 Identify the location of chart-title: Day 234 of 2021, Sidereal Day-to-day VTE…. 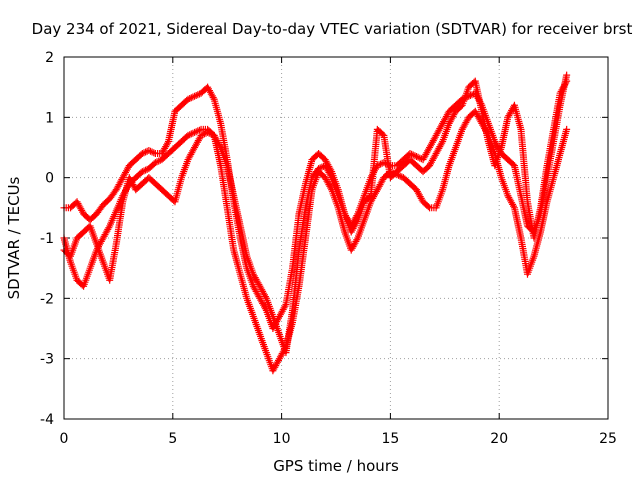
(332, 29).